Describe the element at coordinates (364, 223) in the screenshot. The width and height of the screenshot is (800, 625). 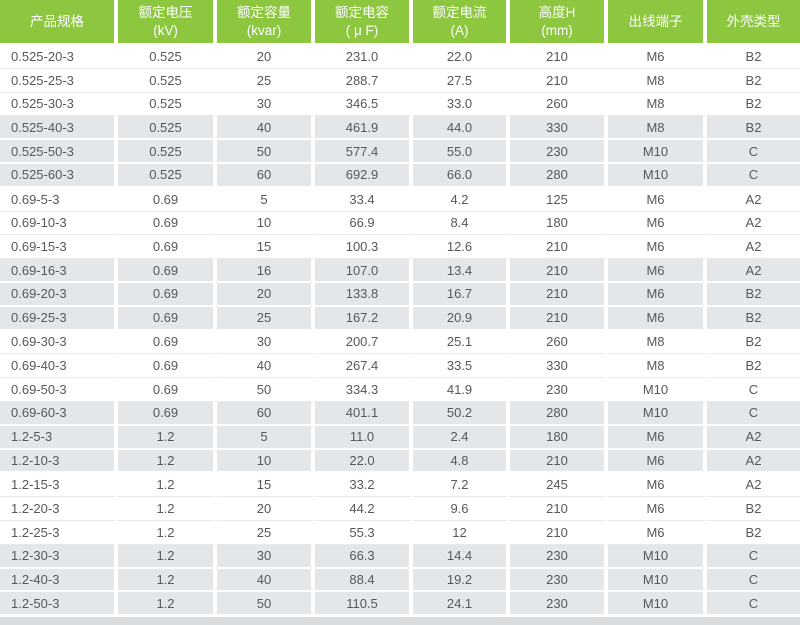
I see `spec-value-cell: 66.9` at that location.